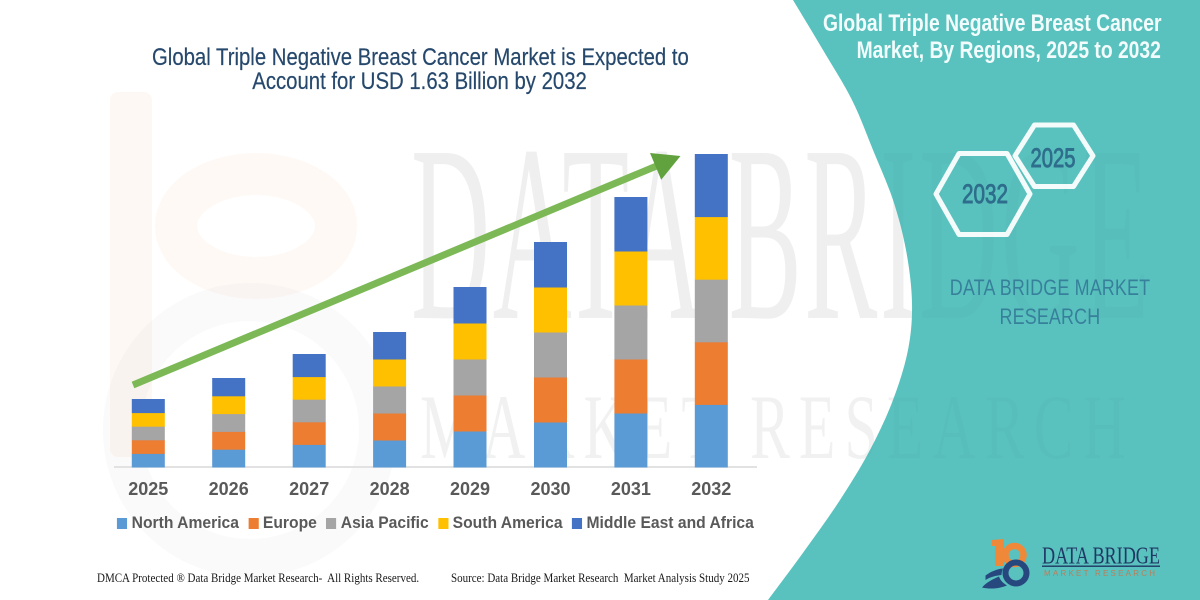 The height and width of the screenshot is (600, 1200). What do you see at coordinates (1053, 158) in the screenshot?
I see `svg-text: 2025` at bounding box center [1053, 158].